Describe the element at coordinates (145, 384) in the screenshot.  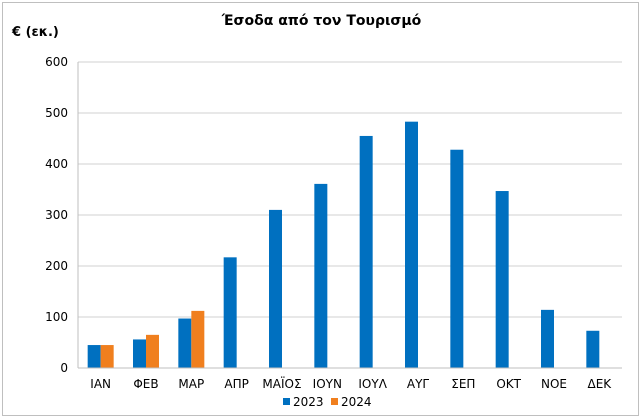
I see `x-tick-label: ΦΕΒ` at that location.